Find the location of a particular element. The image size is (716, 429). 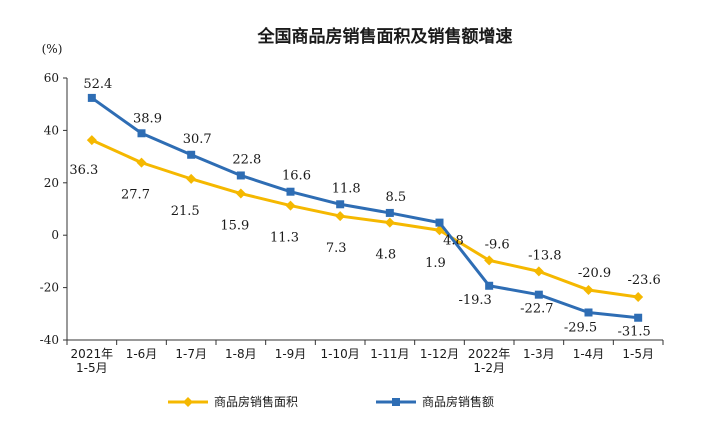

data-label: 11.8 is located at coordinates (346, 188).